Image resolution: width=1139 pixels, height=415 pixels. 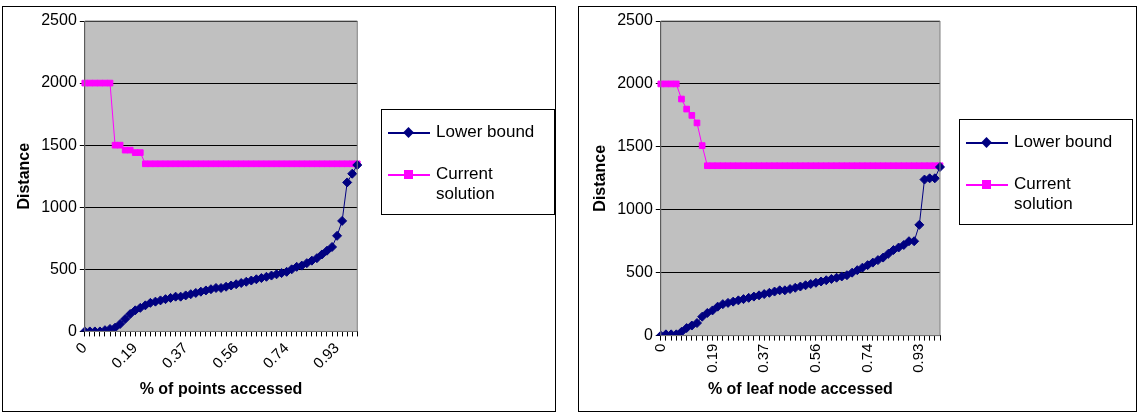 I want to click on x-axis-title: % of points accessed, so click(x=221, y=388).